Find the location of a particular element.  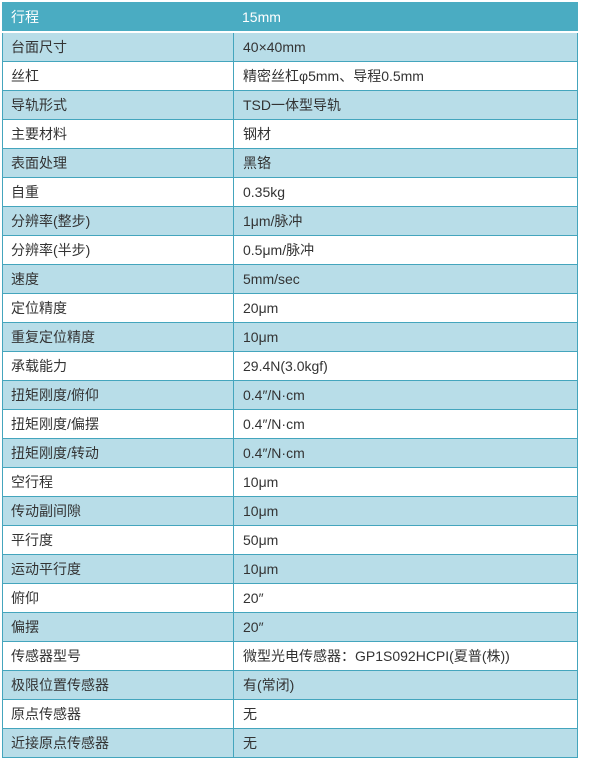

spec-label-cell: 速度 is located at coordinates (118, 279).